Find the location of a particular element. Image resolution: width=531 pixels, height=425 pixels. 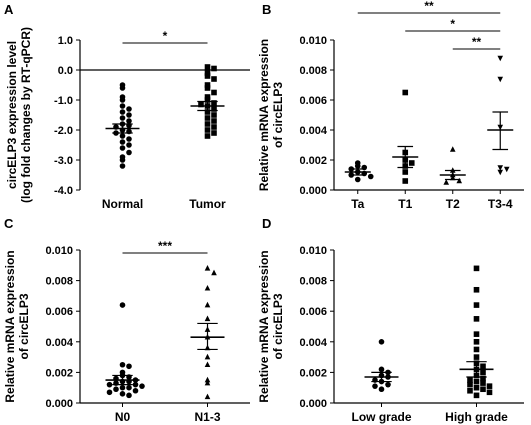

y-axis-title: Relative mRNA expression is located at coordinates (264, 326).